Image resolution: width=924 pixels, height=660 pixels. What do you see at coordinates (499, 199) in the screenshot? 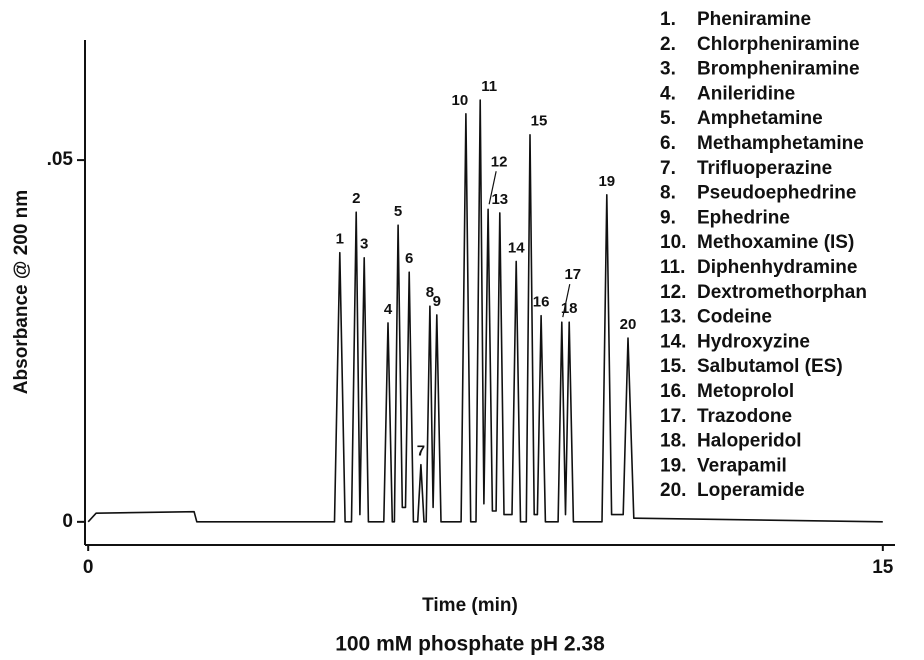
I see `peak-label: 13` at bounding box center [499, 199].